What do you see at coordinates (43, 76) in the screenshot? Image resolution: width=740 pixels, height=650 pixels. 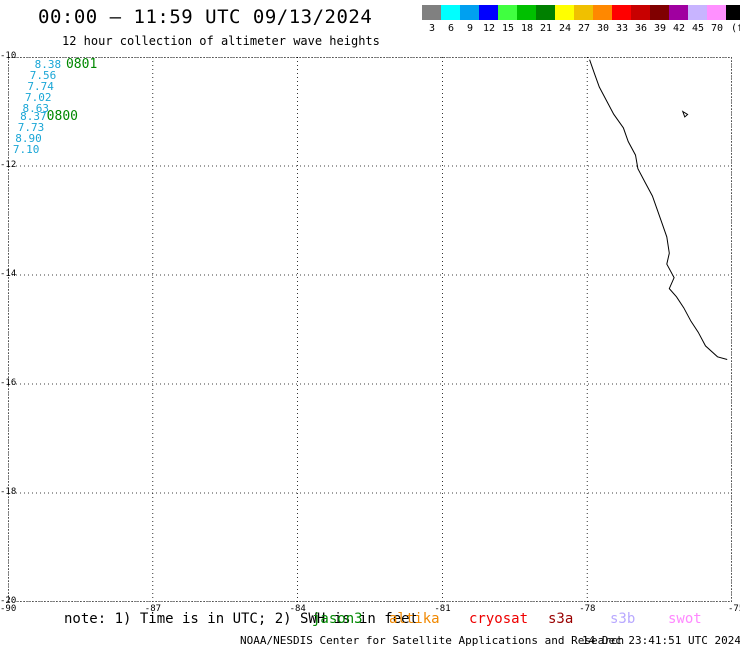 I see `wave-height-value: 7.56` at bounding box center [43, 76].